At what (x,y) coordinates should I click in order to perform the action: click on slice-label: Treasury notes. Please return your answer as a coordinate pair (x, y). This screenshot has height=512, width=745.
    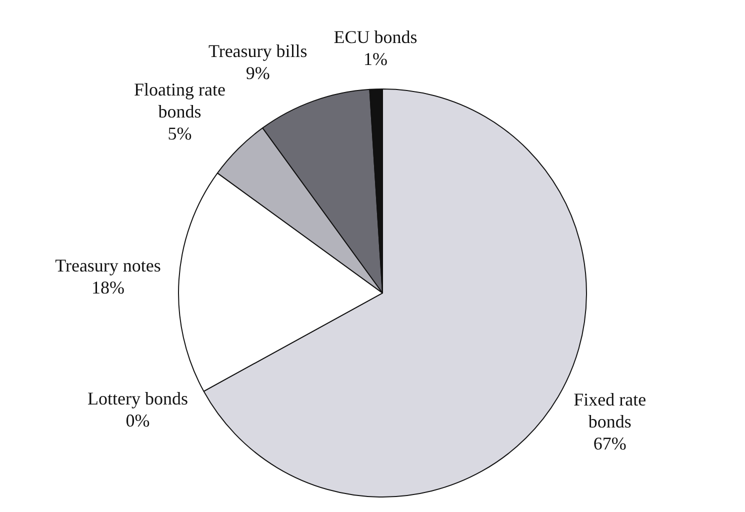
    Looking at the image, I should click on (108, 265).